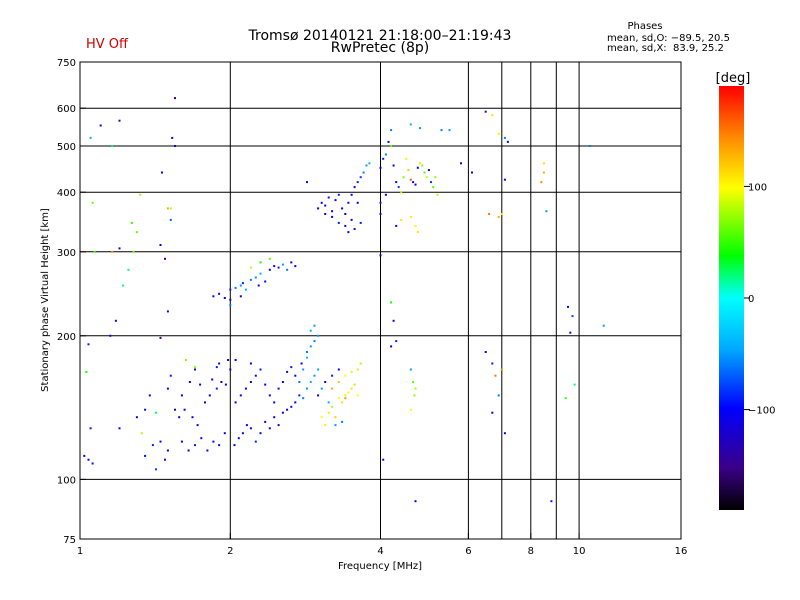  I want to click on hv-status: HV Off, so click(107, 44).